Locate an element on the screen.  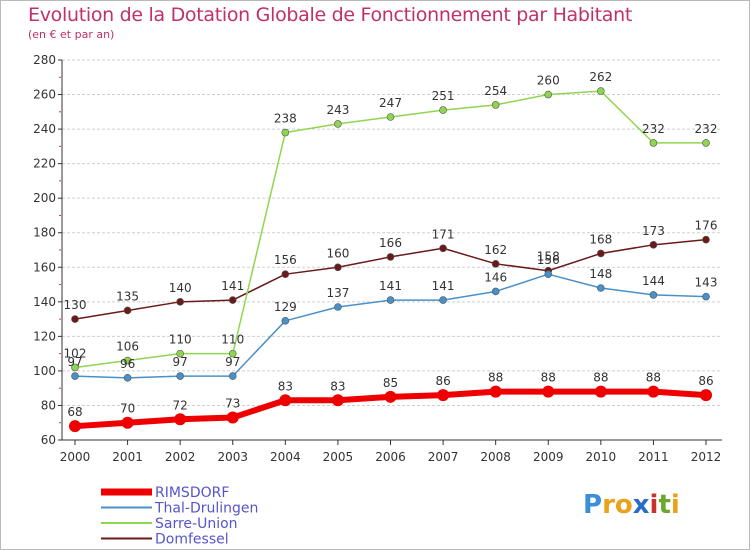
x-tick-label: 2000 is located at coordinates (75, 457).